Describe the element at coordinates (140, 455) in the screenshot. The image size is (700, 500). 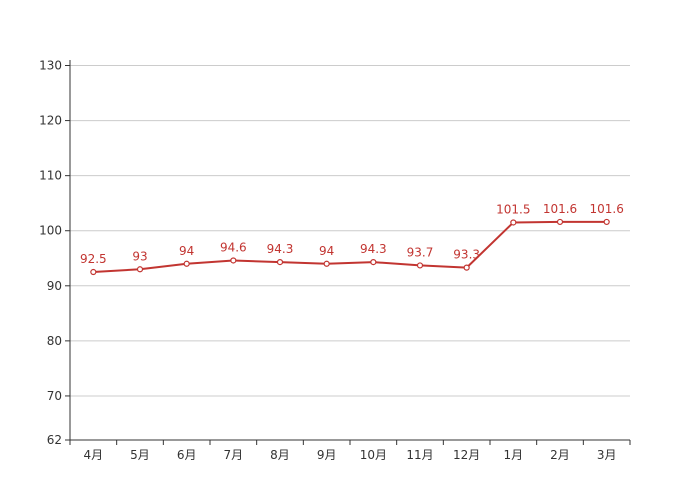
I see `x-tick-label: 5月` at that location.